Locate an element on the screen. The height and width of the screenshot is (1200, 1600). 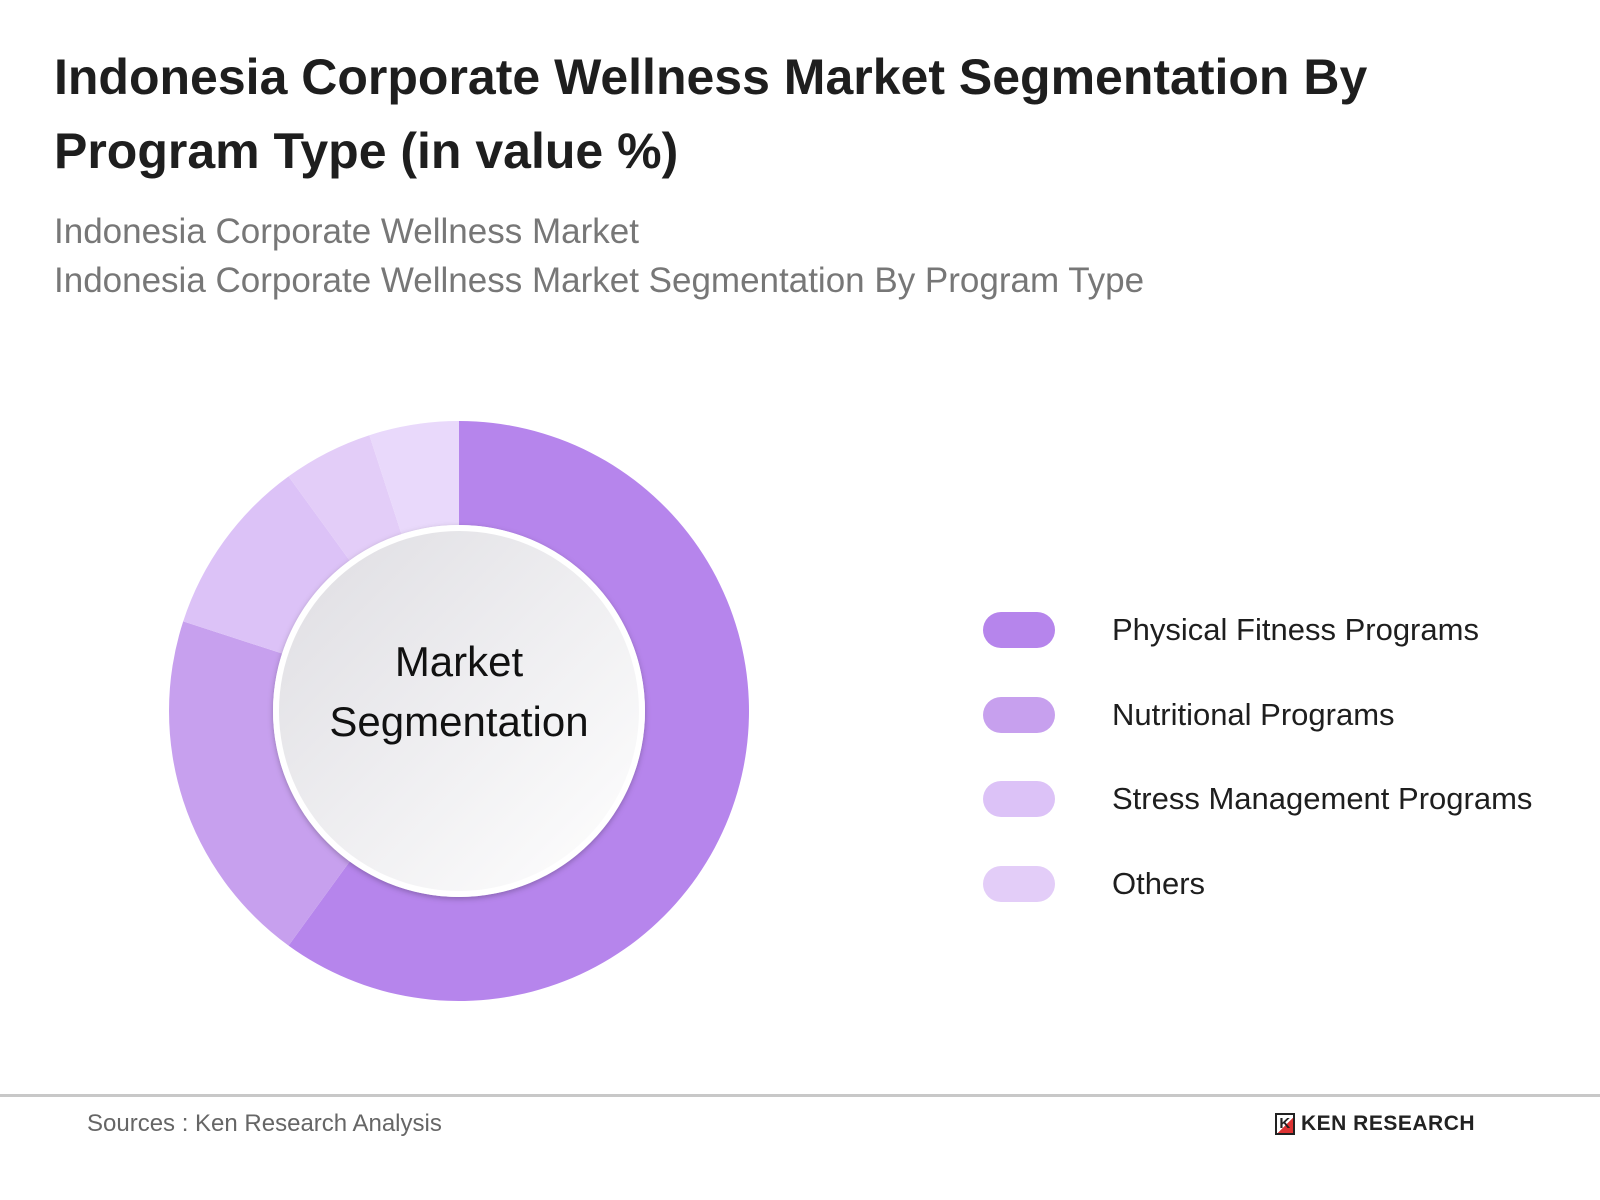
legend-label: Stress Management Programs is located at coordinates (1322, 799).